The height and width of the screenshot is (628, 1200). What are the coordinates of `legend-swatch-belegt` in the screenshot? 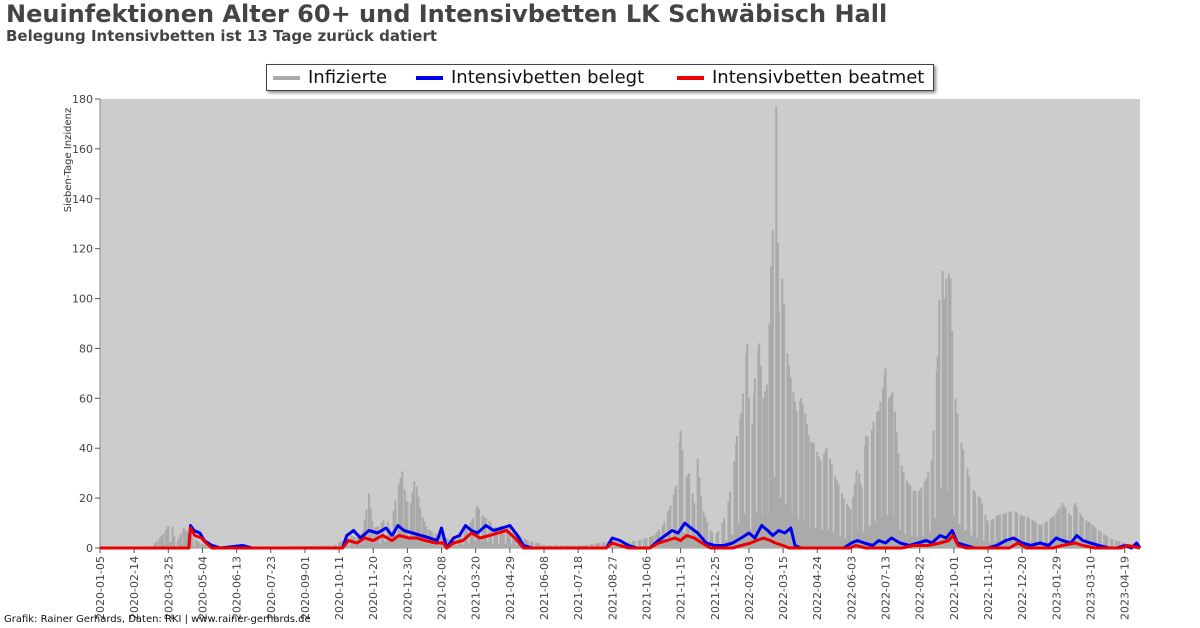 It's located at (429, 77).